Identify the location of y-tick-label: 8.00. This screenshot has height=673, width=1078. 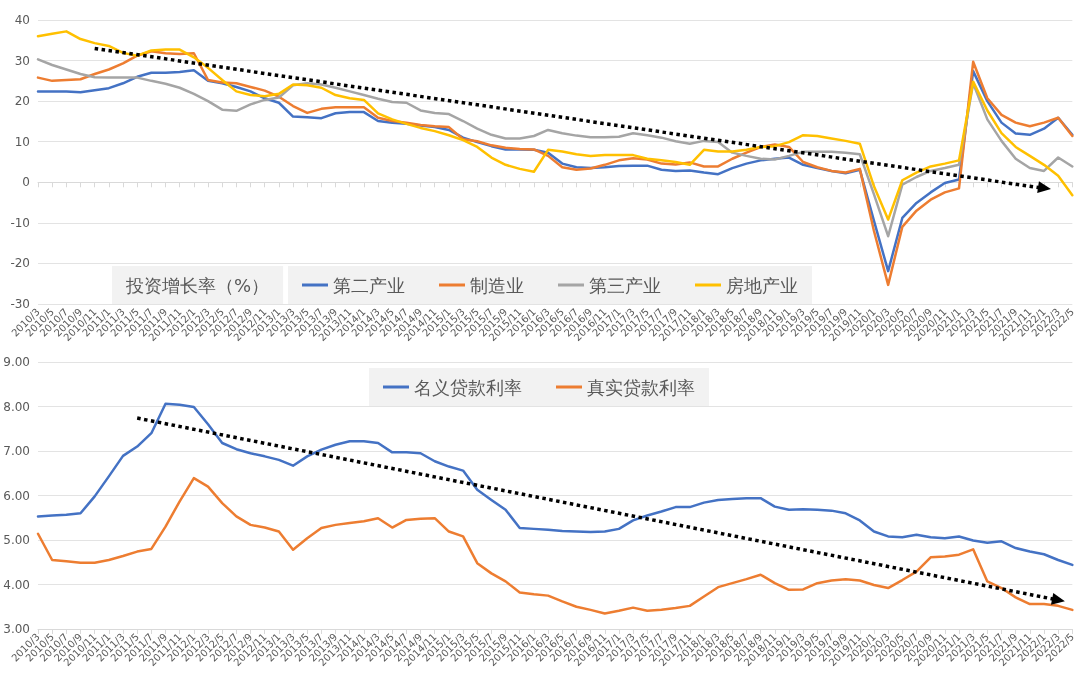
(16, 406).